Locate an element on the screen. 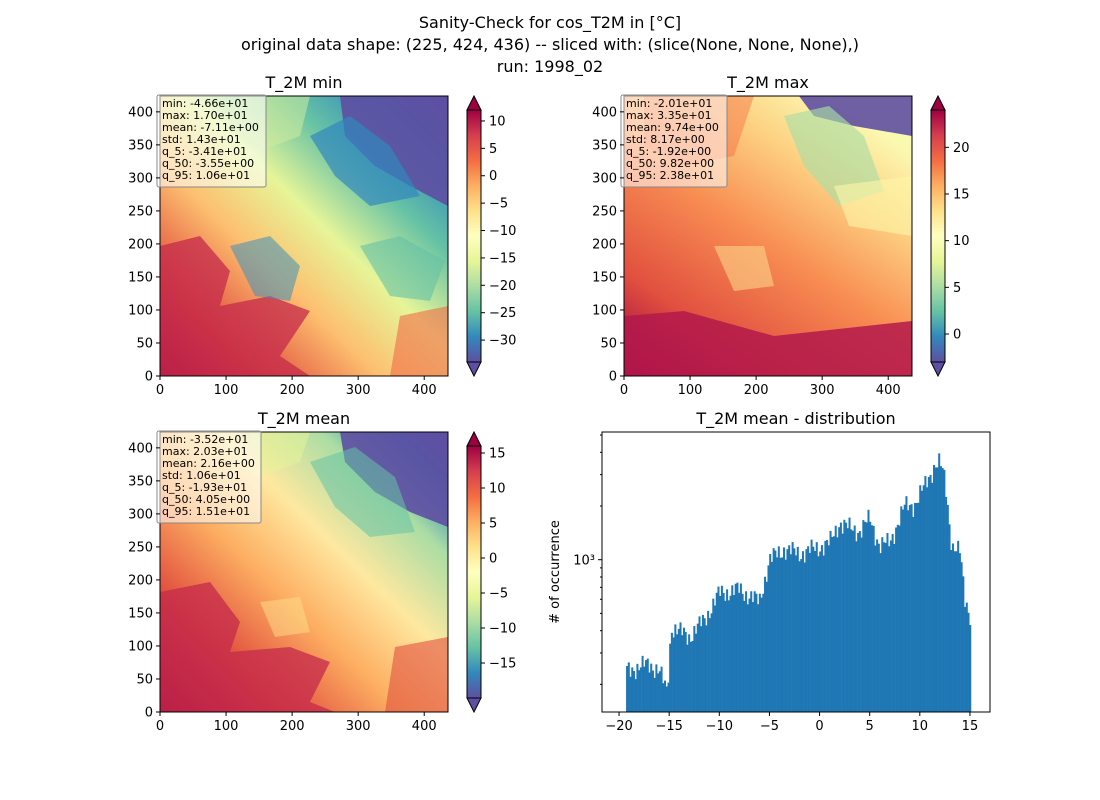 The image size is (1100, 800). x-tick-label: −10 is located at coordinates (719, 726).